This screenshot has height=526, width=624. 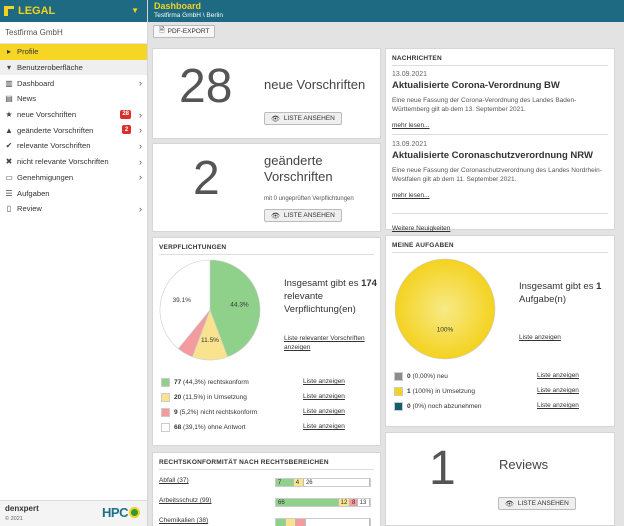 What do you see at coordinates (285, 482) in the screenshot?
I see `bar-segment: 7` at bounding box center [285, 482].